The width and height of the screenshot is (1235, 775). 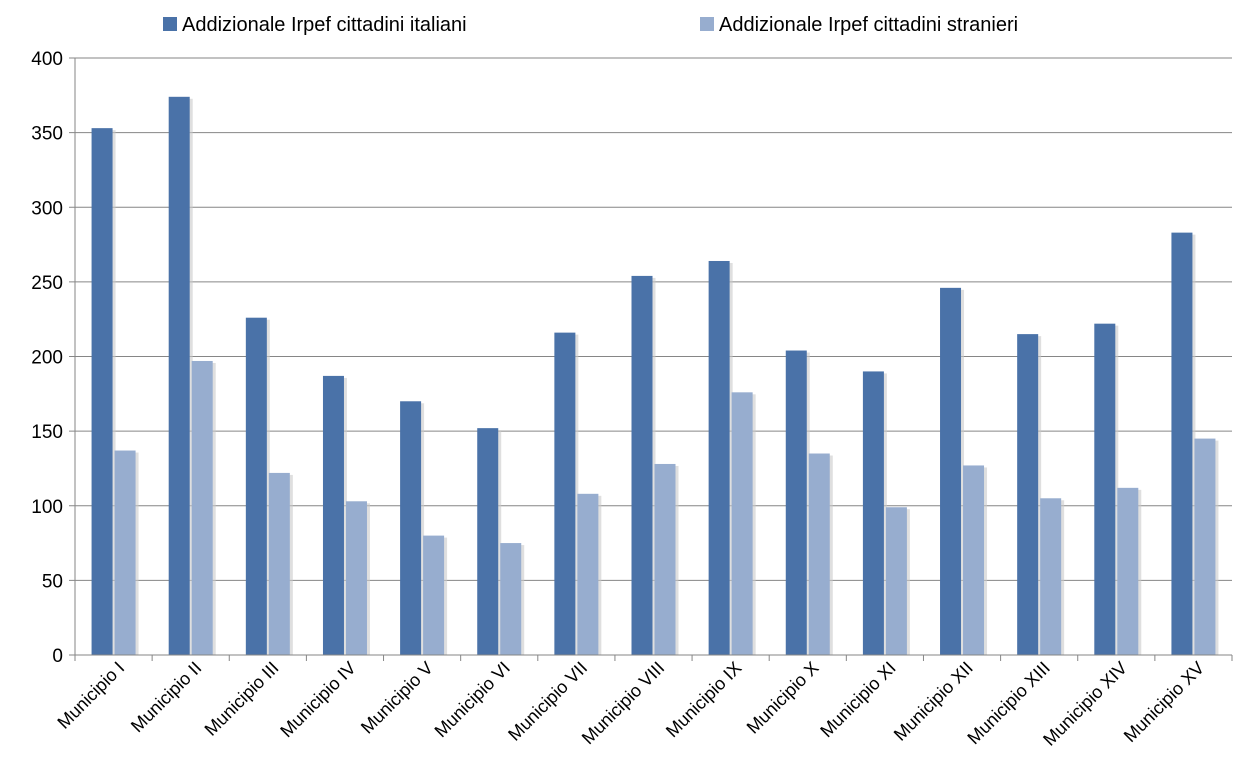 What do you see at coordinates (170, 24) in the screenshot?
I see `legend-swatch-italiani` at bounding box center [170, 24].